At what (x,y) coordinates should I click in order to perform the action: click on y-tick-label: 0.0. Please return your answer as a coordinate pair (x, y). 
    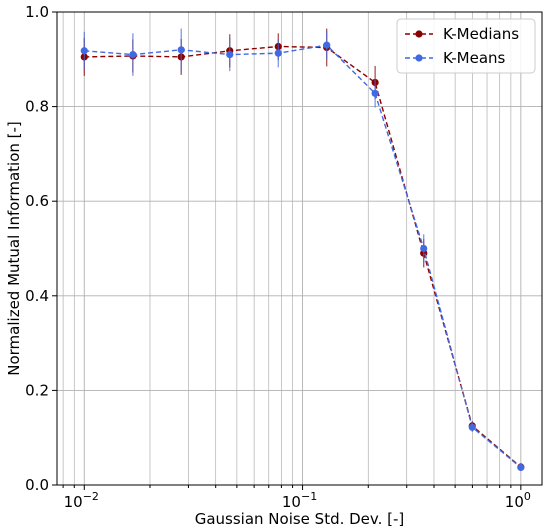
    Looking at the image, I should click on (37, 485).